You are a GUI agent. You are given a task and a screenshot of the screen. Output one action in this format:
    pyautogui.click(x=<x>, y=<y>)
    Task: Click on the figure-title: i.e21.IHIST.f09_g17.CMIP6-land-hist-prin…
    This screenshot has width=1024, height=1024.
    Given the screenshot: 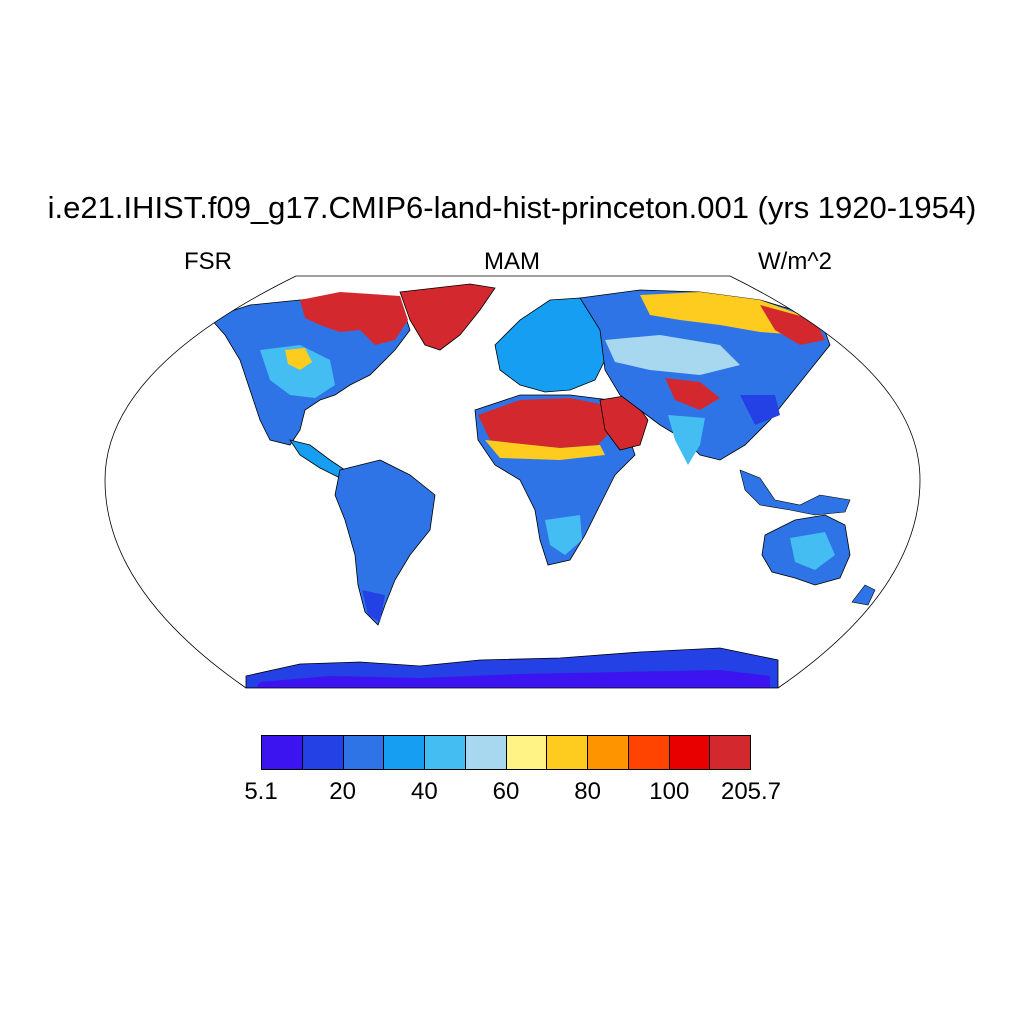 What is the action you would take?
    pyautogui.click(x=512, y=207)
    